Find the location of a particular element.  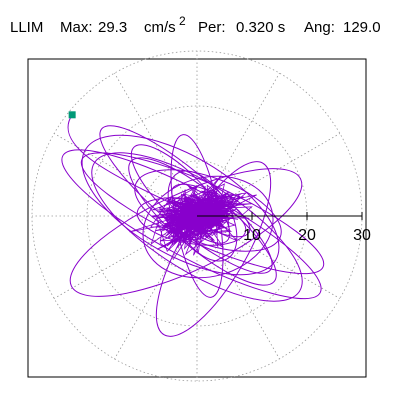

title-max-label: Max: is located at coordinates (76, 27).